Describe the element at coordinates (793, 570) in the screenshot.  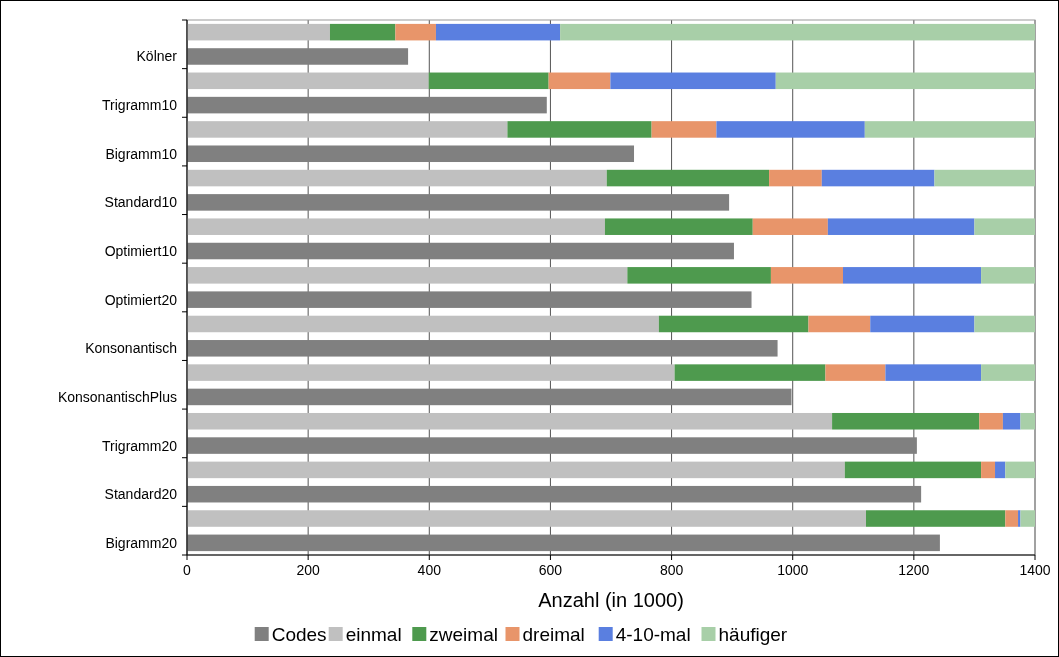
I see `x-tick-label: 1000` at that location.